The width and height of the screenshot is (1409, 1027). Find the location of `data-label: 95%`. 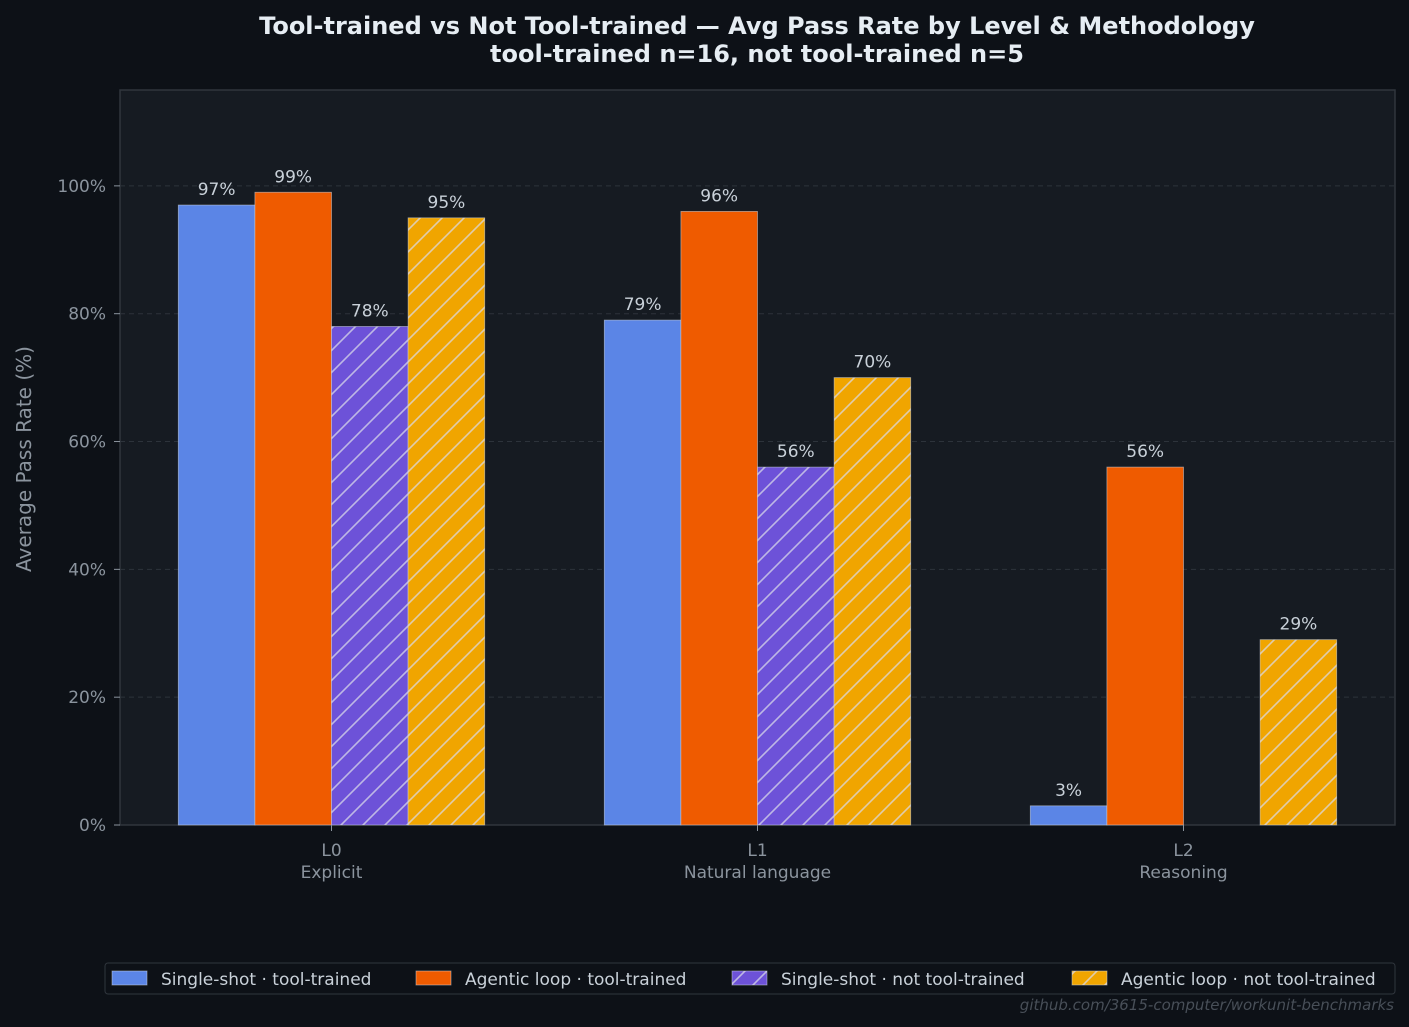

data-label: 95% is located at coordinates (447, 203).